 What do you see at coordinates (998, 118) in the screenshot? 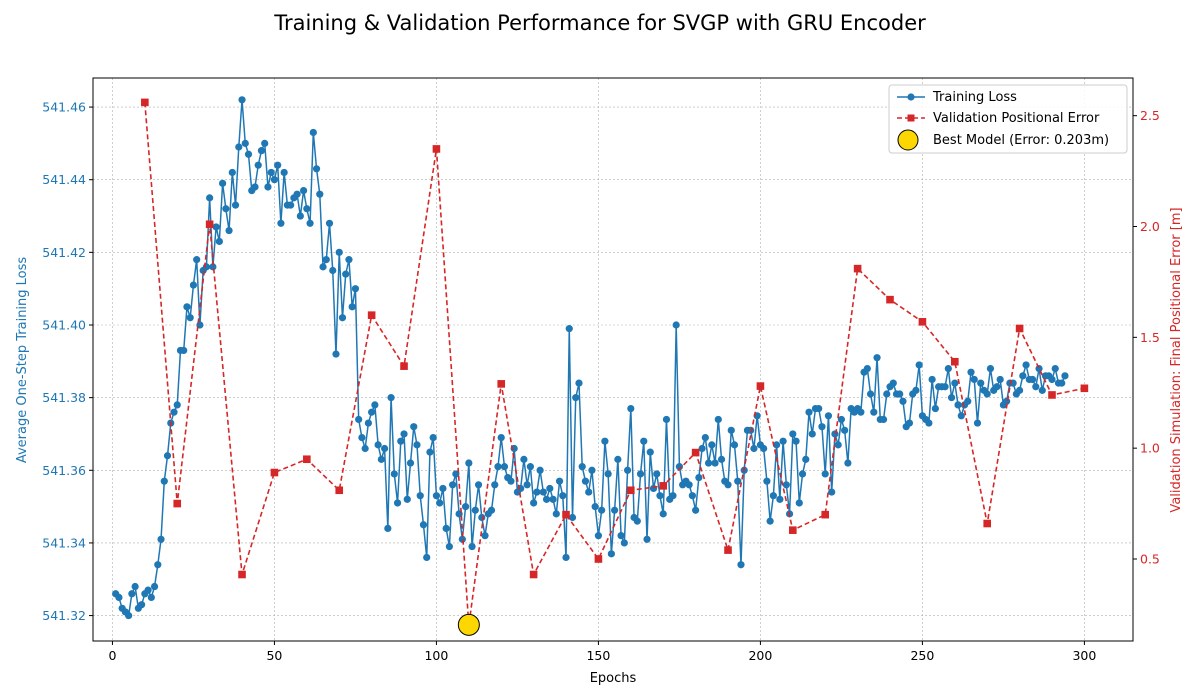
I see `legend-entry-validation: Validation Positional Error` at bounding box center [998, 118].